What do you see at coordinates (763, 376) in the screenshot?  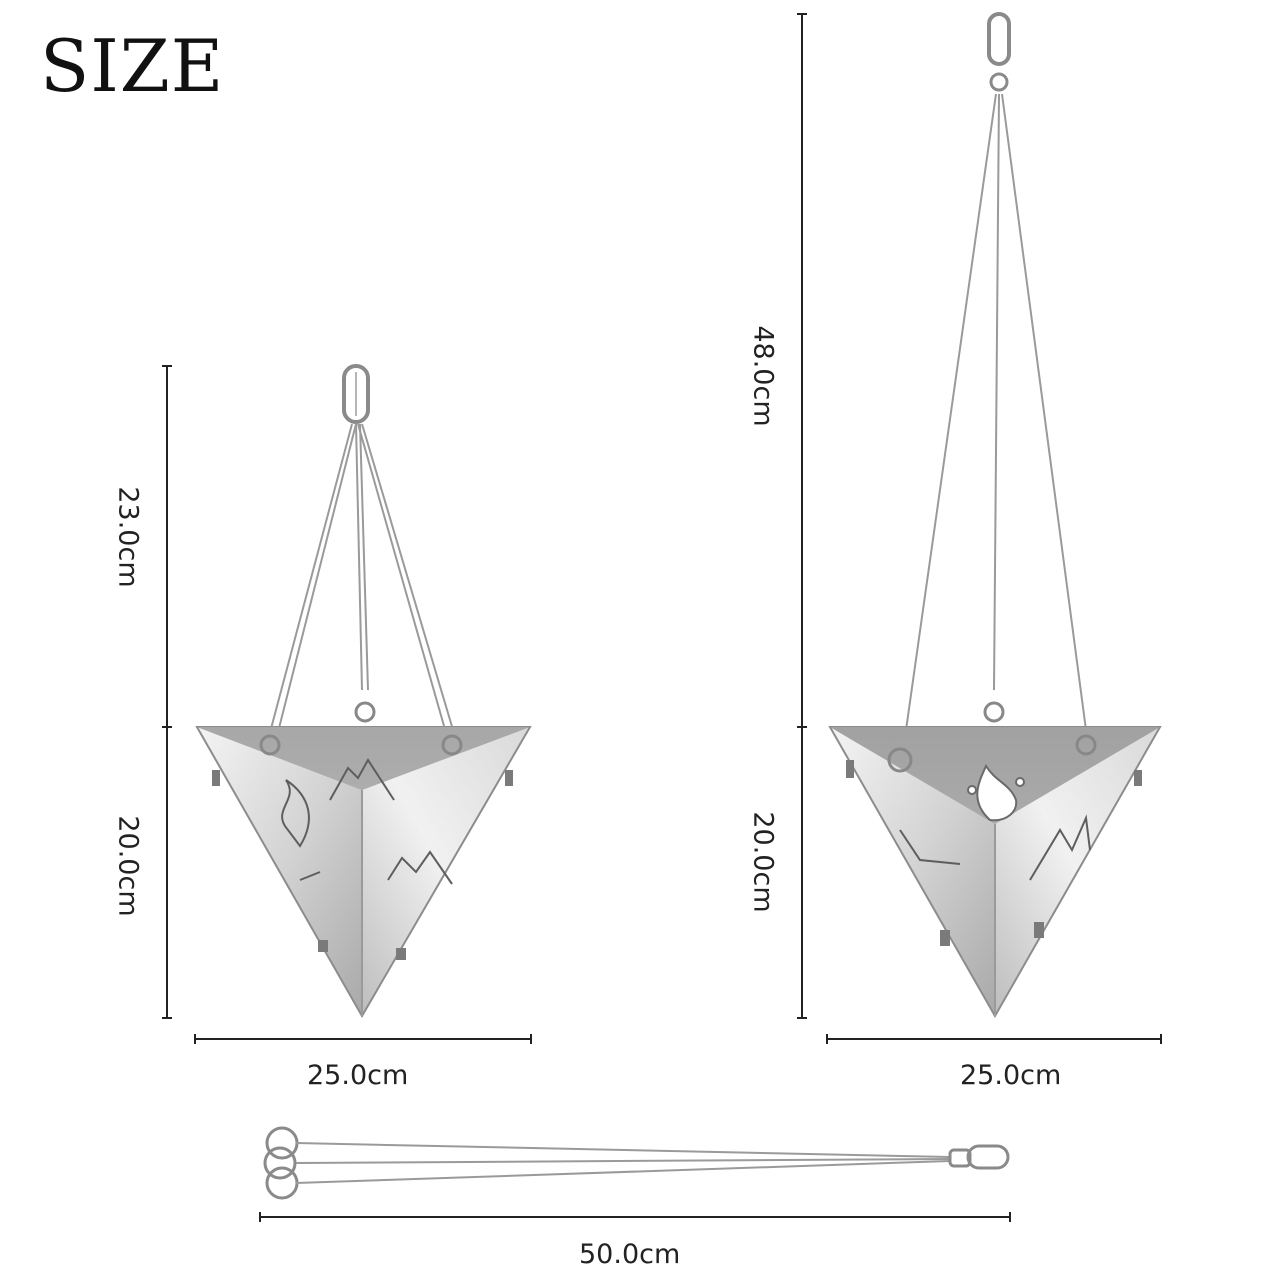 I see `right-hang-height-label: 48.0cm` at bounding box center [763, 376].